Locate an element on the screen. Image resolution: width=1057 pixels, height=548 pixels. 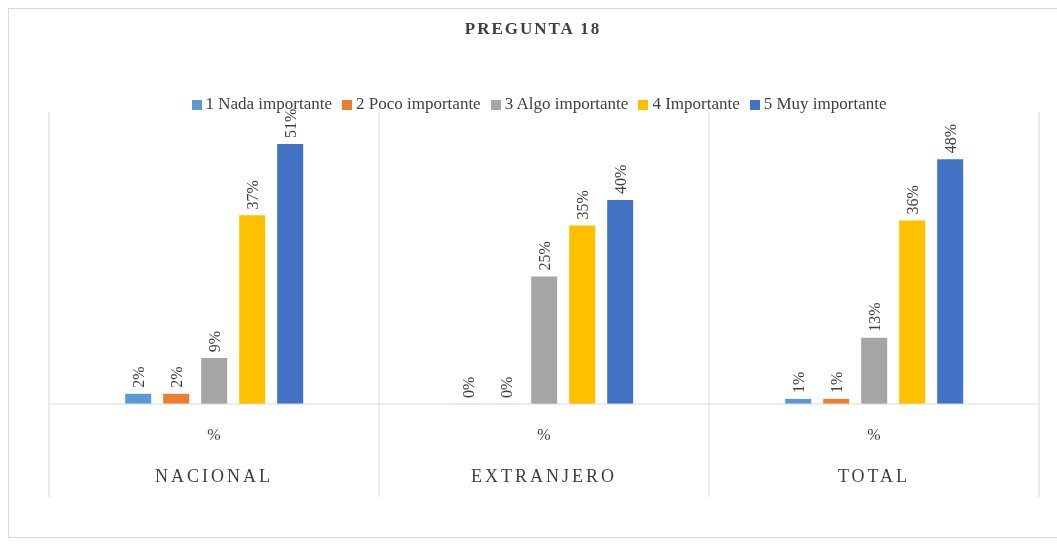
data-label: 25% is located at coordinates (544, 256).